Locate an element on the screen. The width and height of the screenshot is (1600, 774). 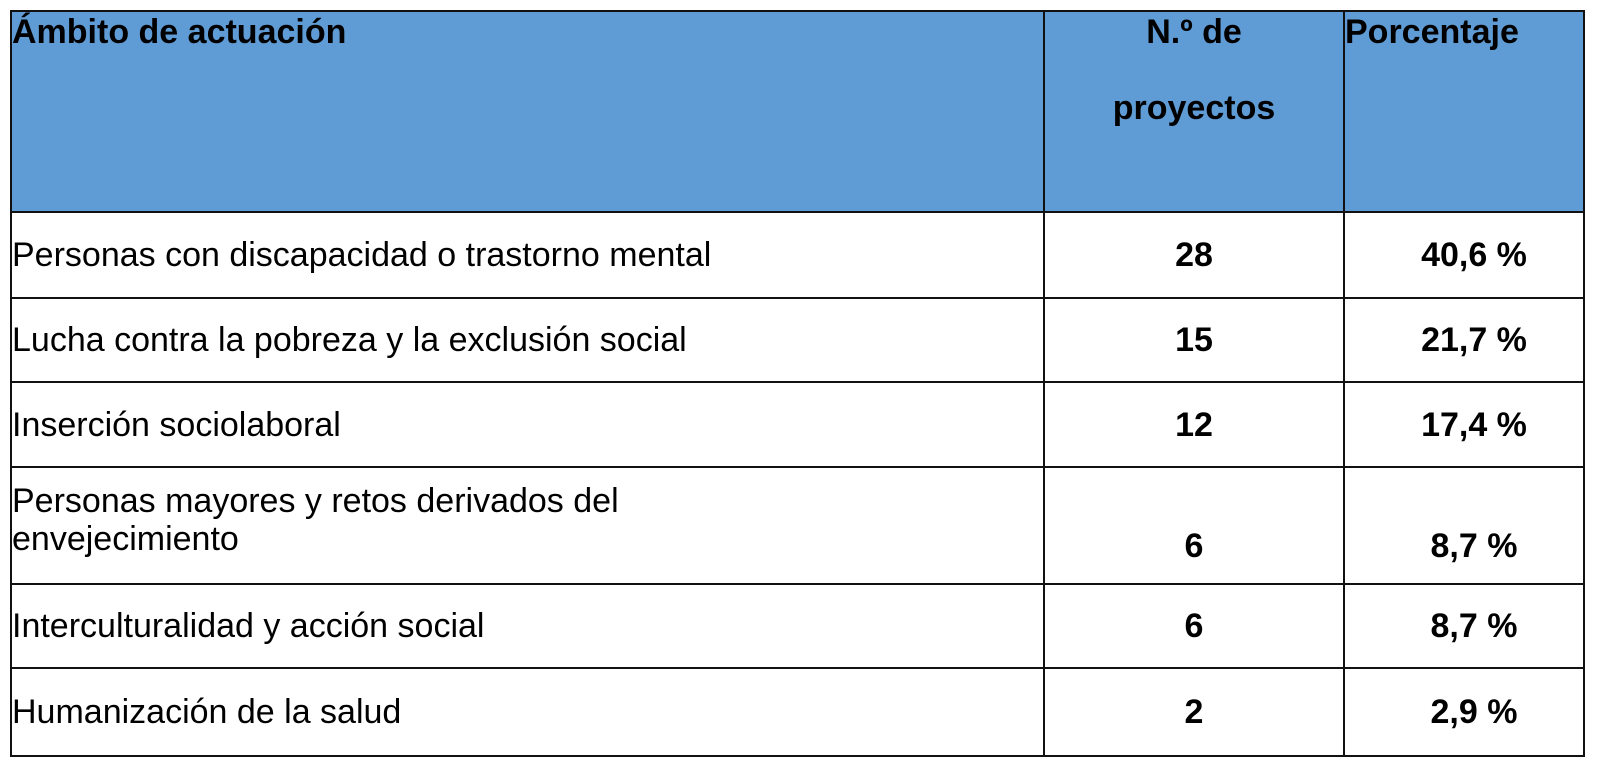
cell-num-proyectos: 28 is located at coordinates (1194, 255).